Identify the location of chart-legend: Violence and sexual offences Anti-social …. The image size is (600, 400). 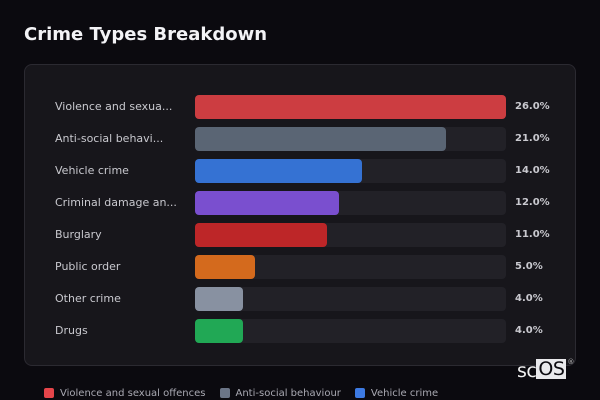
(248, 393).